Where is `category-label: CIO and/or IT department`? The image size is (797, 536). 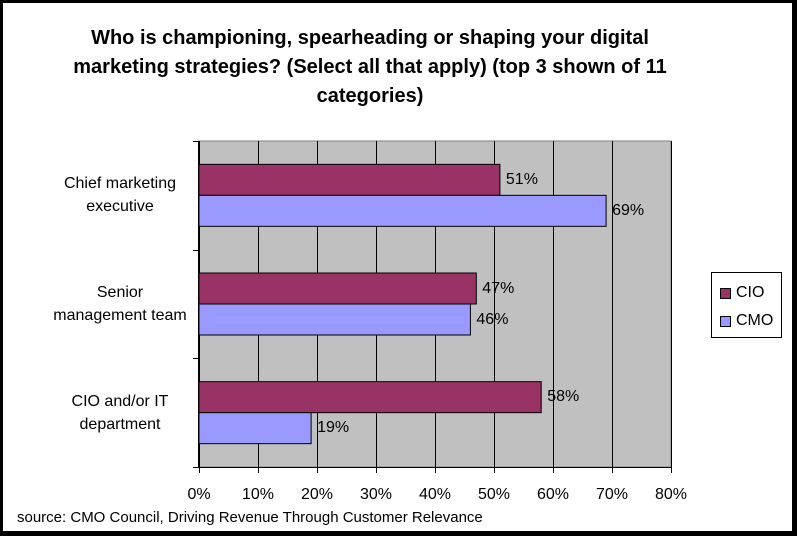
category-label: CIO and/or IT department is located at coordinates (120, 413).